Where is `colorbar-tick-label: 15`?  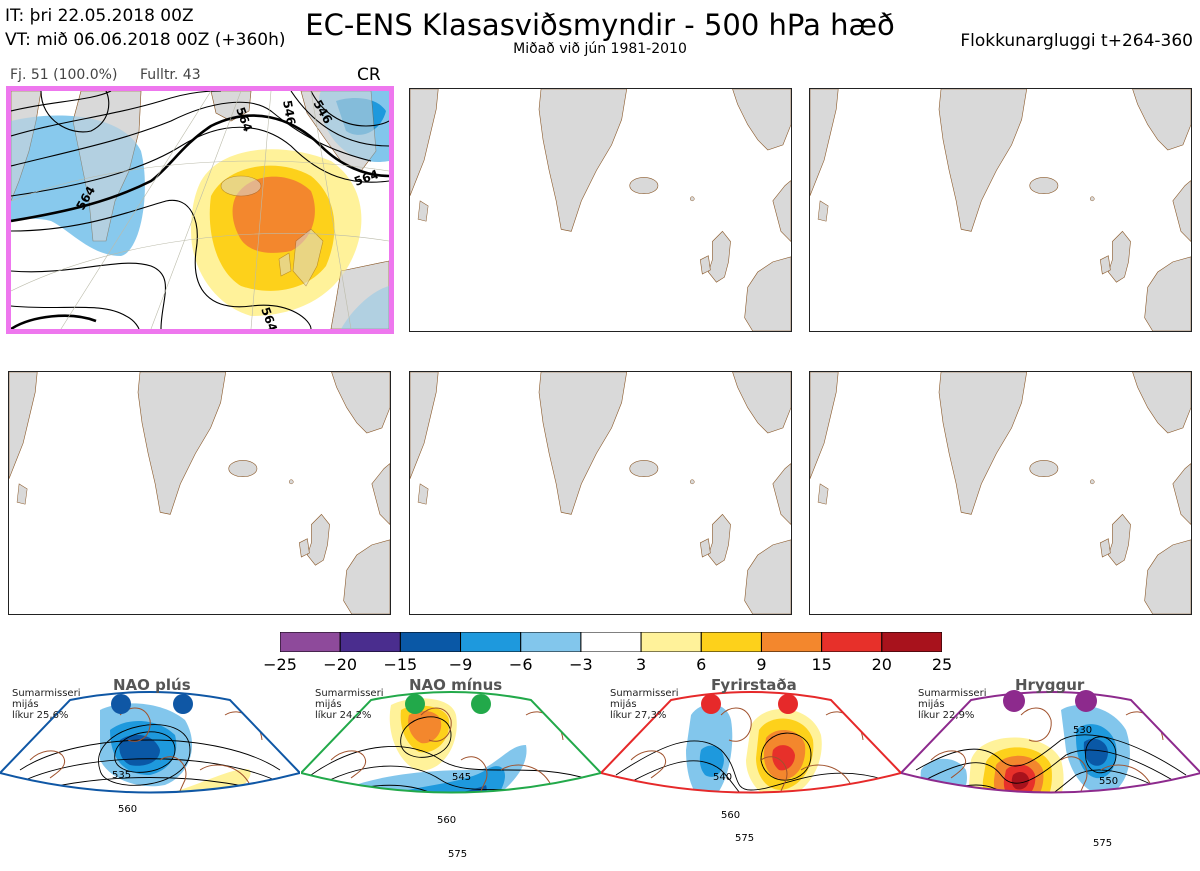 colorbar-tick-label: 15 is located at coordinates (821, 664).